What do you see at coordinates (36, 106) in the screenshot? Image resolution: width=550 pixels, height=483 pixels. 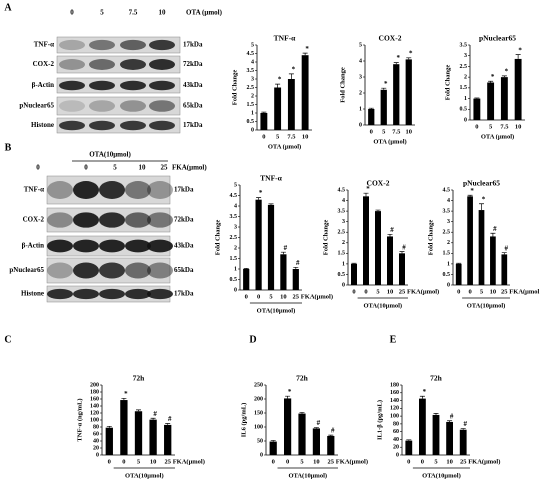 I see `blot-row-label: pNuclear65` at bounding box center [36, 106].